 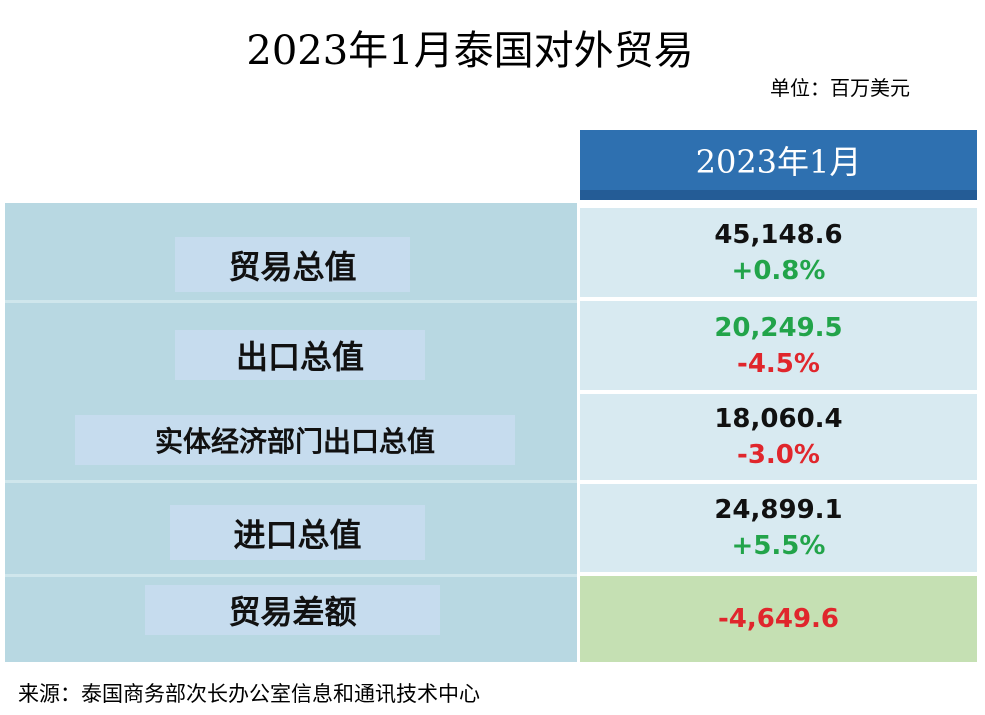 What do you see at coordinates (840, 88) in the screenshot?
I see `unit: 单位：百万美元` at bounding box center [840, 88].